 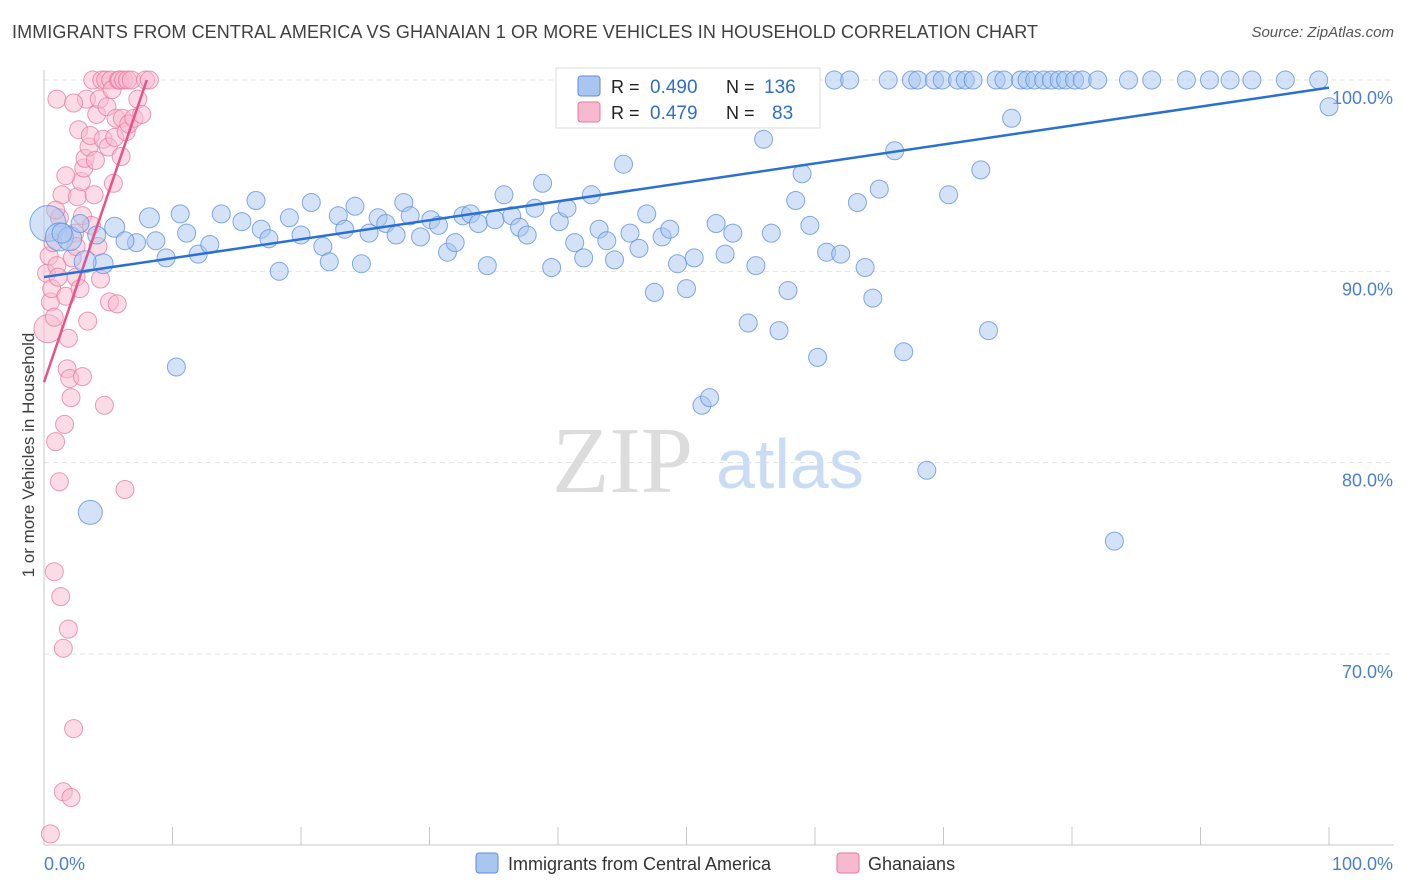 What do you see at coordinates (1367, 289) in the screenshot?
I see `y-tick-label: 90.0%` at bounding box center [1367, 289].